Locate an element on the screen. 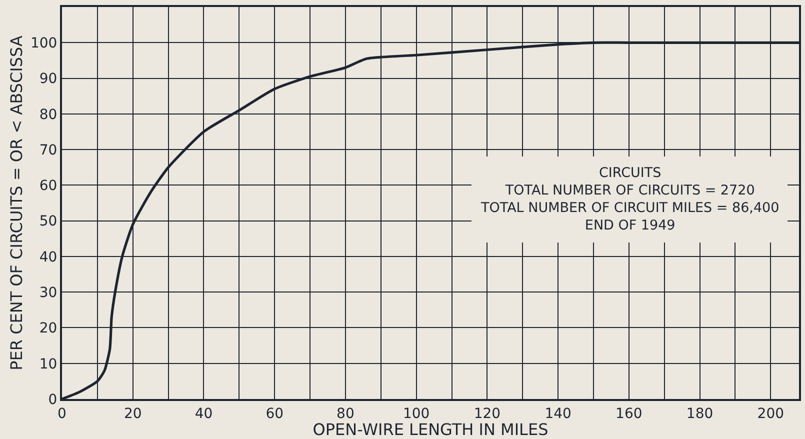  y-tick-label: 80 is located at coordinates (48, 114).